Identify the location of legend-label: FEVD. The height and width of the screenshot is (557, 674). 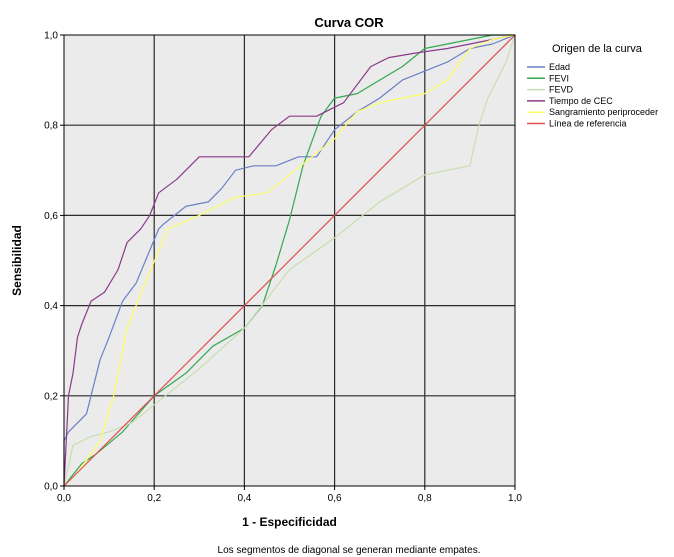
(561, 90).